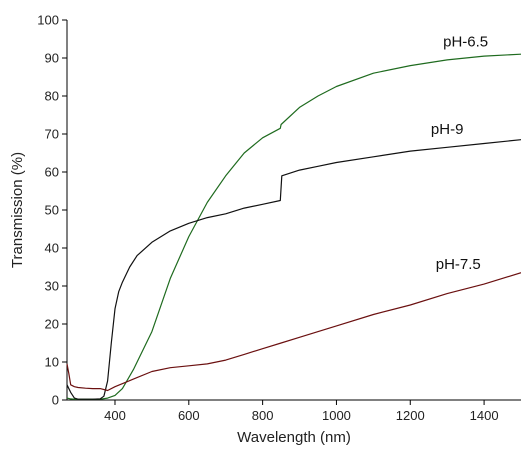 The image size is (521, 457). What do you see at coordinates (52, 286) in the screenshot?
I see `y-tick-label: 30` at bounding box center [52, 286].